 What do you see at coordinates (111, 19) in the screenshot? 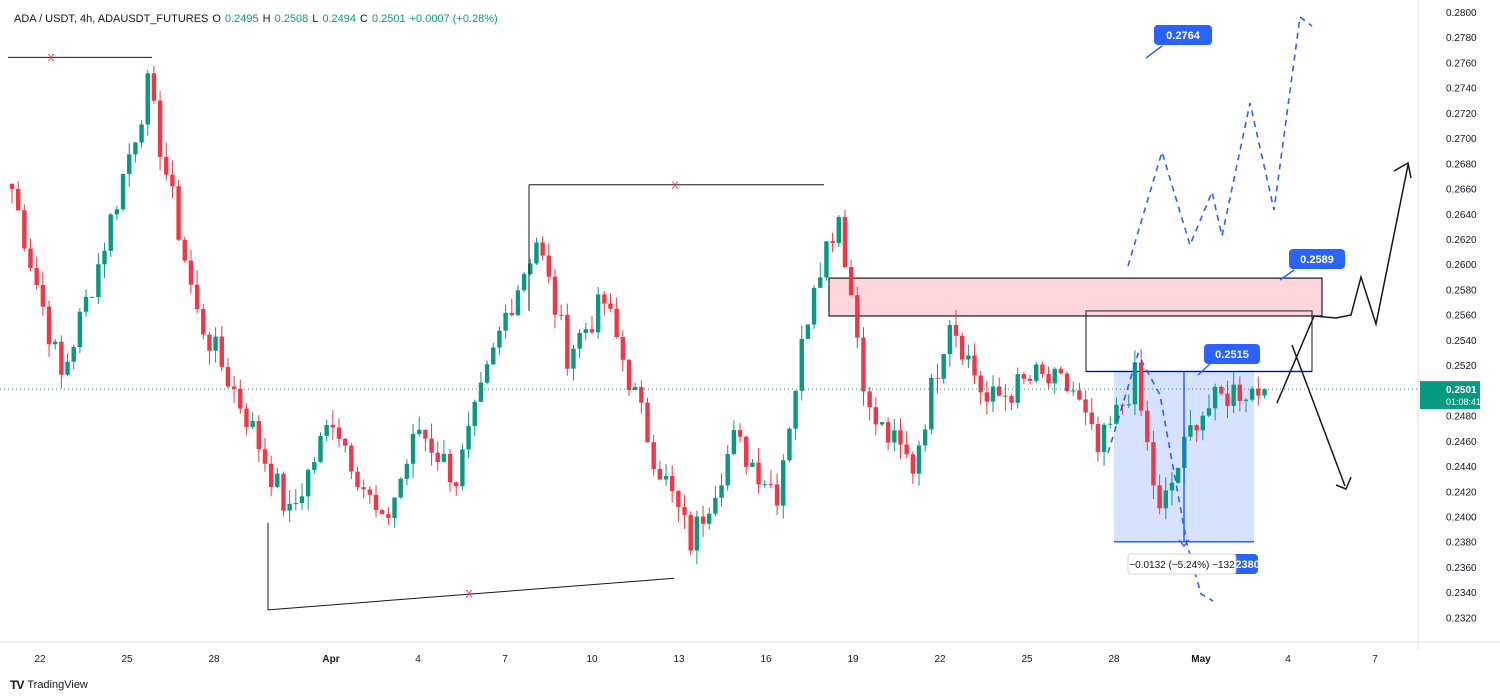
I see `symbol-title: ADA / USDT, 4h, ADAUSDT_FUTURES` at bounding box center [111, 19].